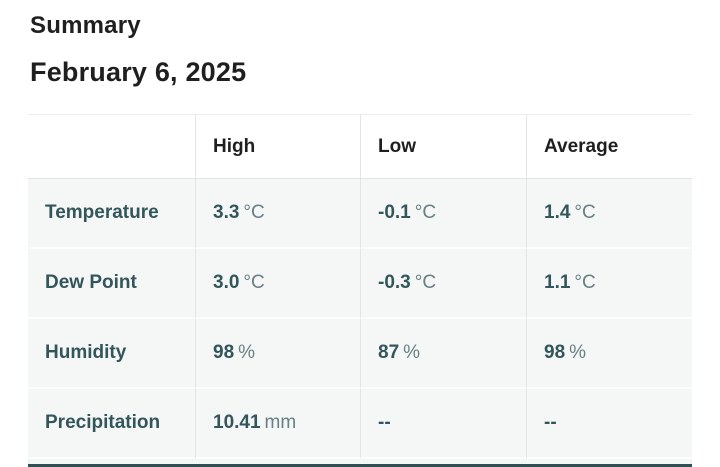 This screenshot has width=720, height=467. I want to click on cell-value: 3.0, so click(226, 282).